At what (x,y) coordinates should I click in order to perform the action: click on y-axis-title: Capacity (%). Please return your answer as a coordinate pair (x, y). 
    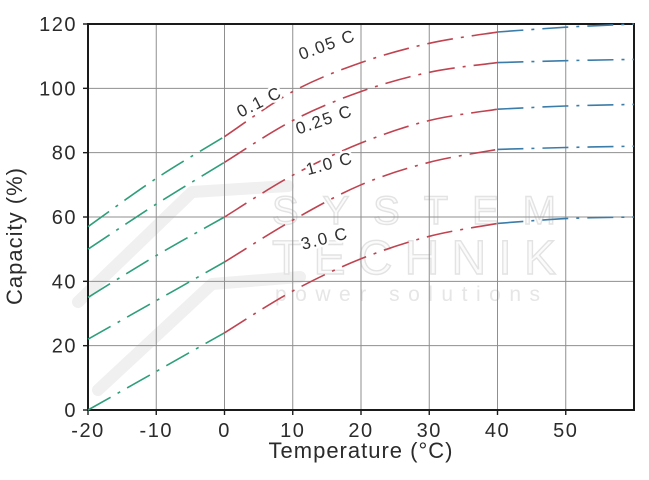
    Looking at the image, I should click on (14, 236).